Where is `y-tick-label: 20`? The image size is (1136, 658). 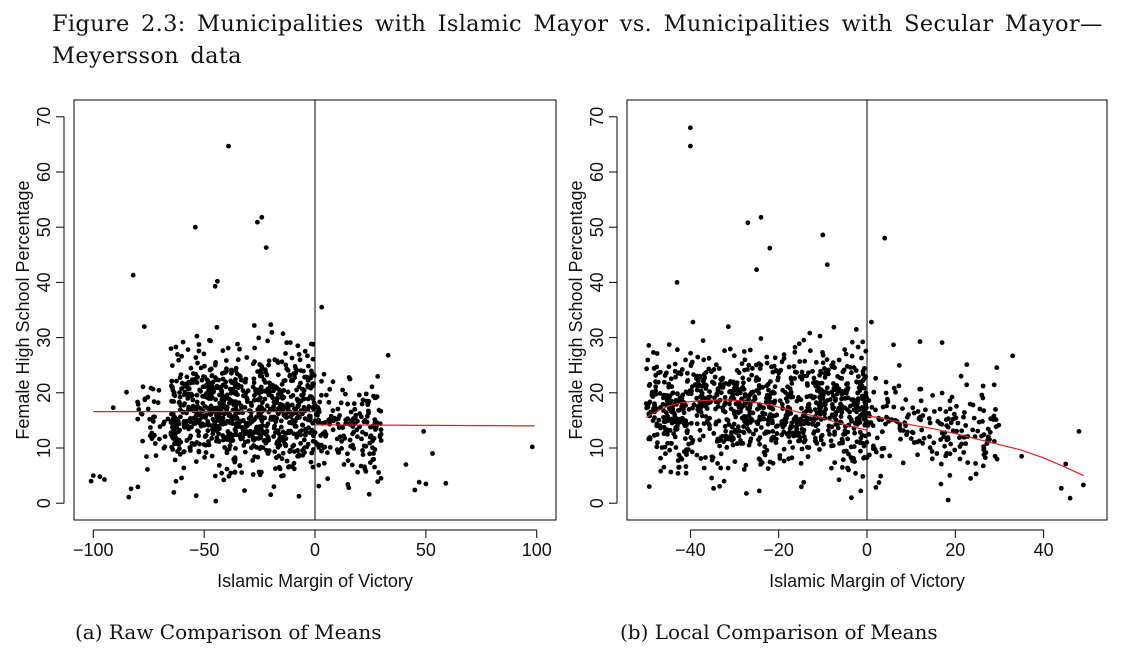 y-tick-label: 20 is located at coordinates (597, 393).